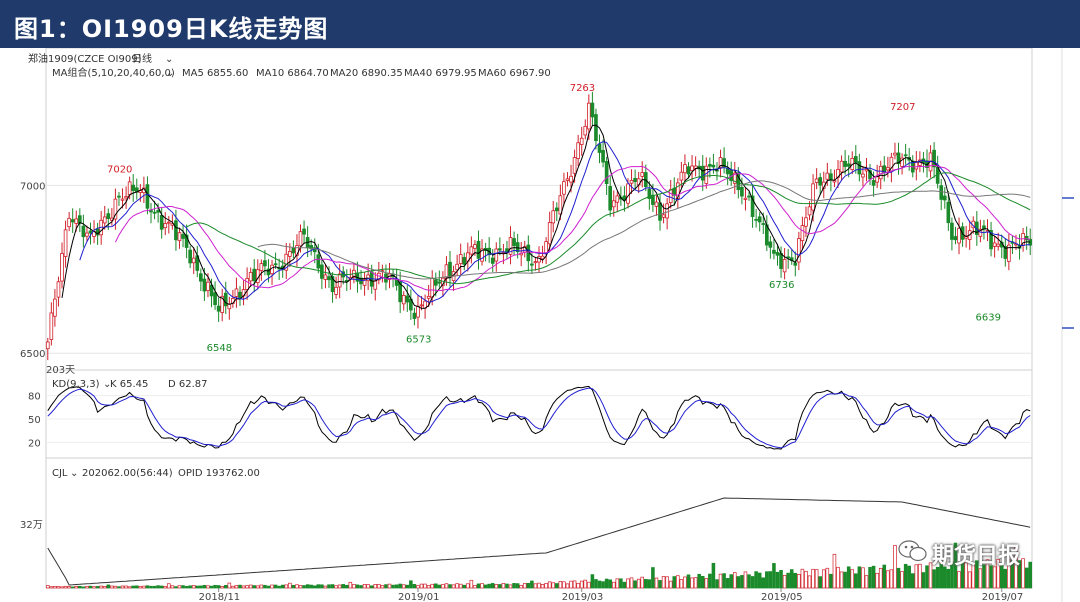 Image resolution: width=1080 pixels, height=602 pixels. Describe the element at coordinates (76, 384) in the screenshot. I see `kd-label: KD(9,3,3)` at that location.